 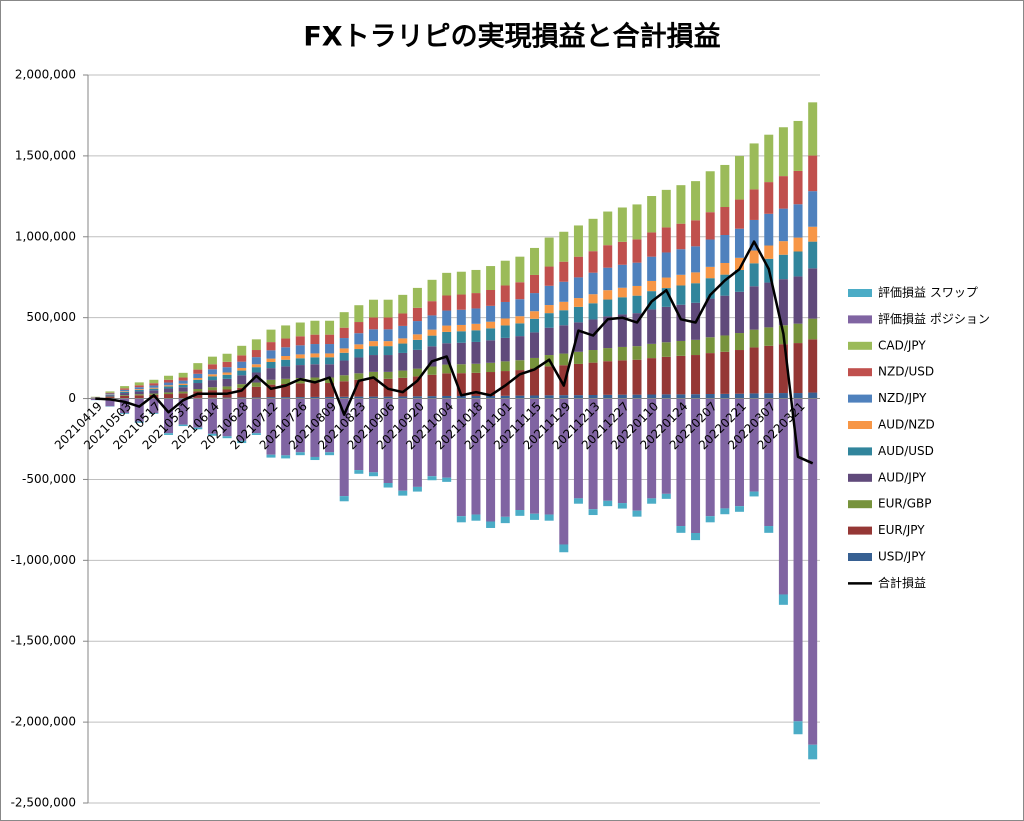 I want to click on legend-label: AUD/NZD, so click(x=906, y=425).